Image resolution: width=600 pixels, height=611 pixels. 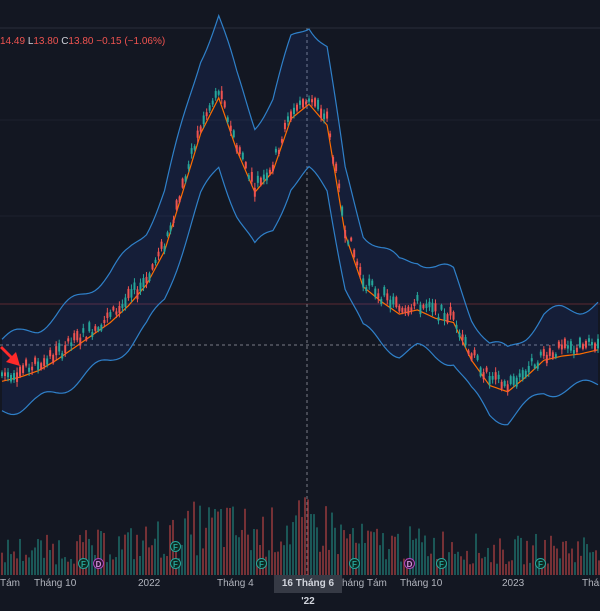 What do you see at coordinates (55, 583) in the screenshot?
I see `x-axis-label: Tháng 10` at bounding box center [55, 583].